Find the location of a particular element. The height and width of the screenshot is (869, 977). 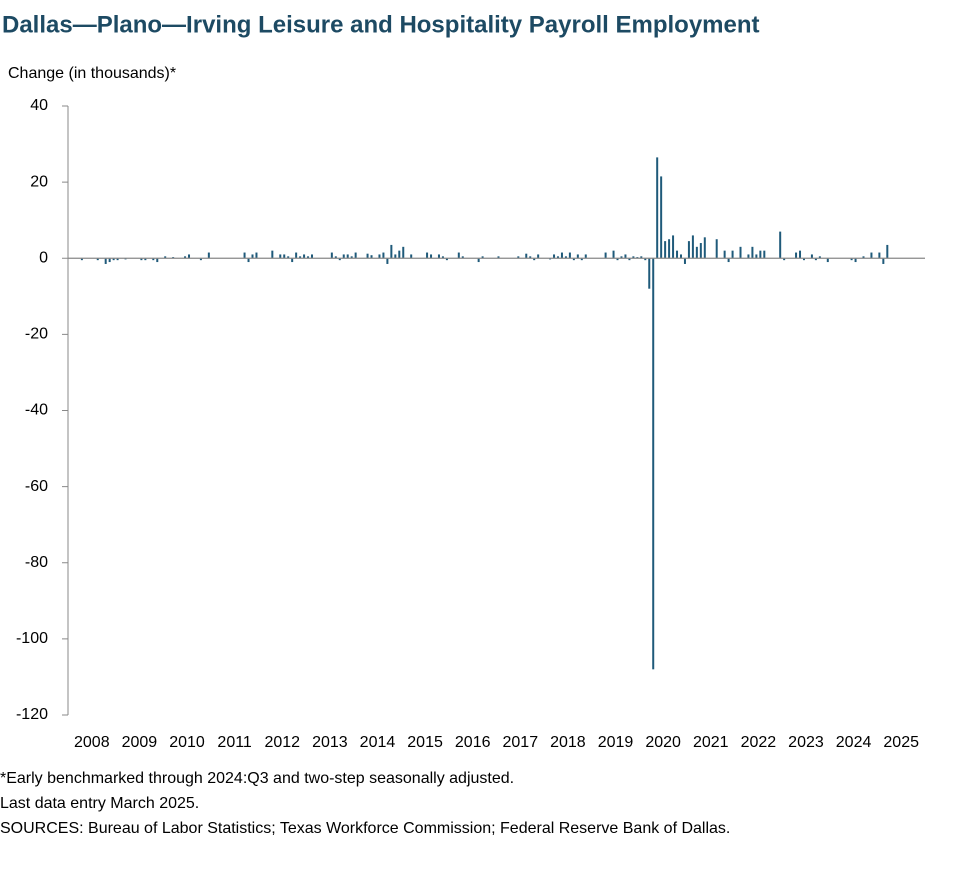

x-tick-label: 2018 is located at coordinates (568, 742).